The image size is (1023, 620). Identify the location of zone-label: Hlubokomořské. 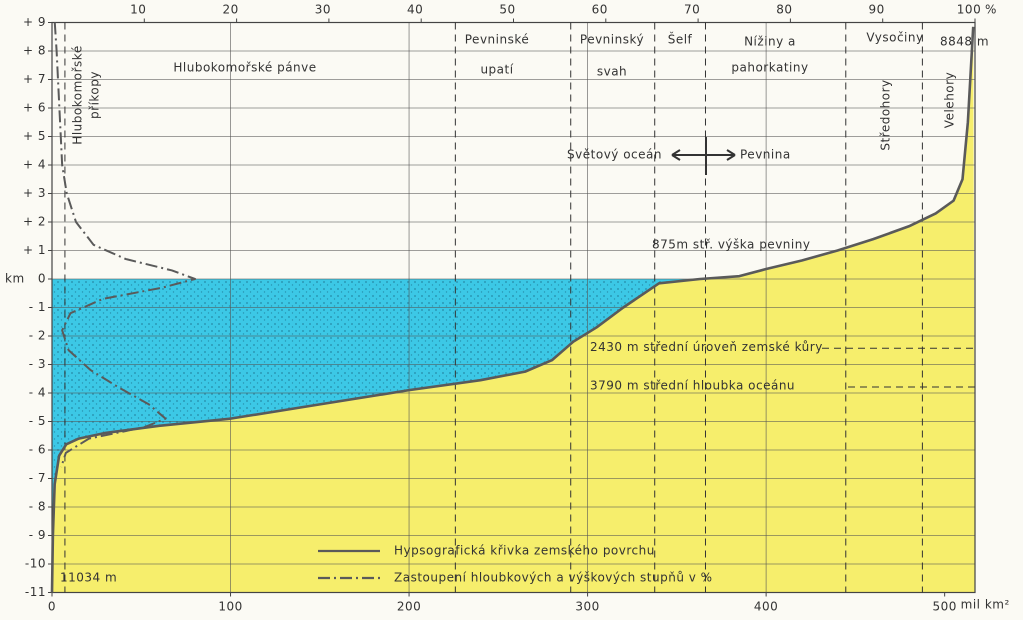
(78, 94).